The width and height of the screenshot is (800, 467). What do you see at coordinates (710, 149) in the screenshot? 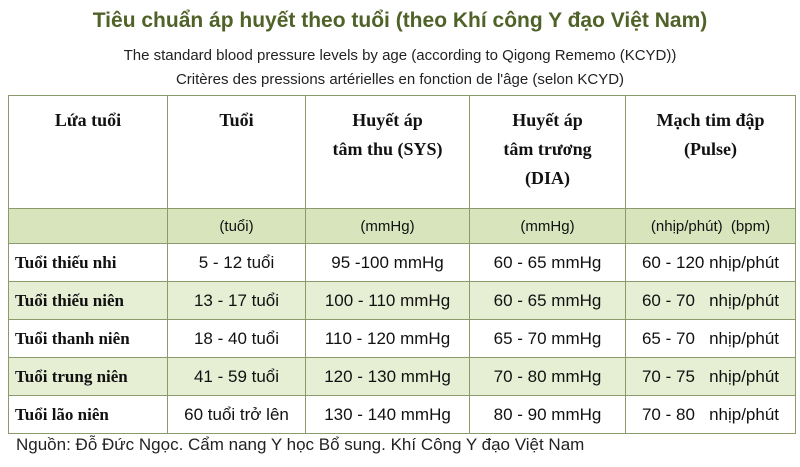
I see `header-line: (Pulse)` at bounding box center [710, 149].